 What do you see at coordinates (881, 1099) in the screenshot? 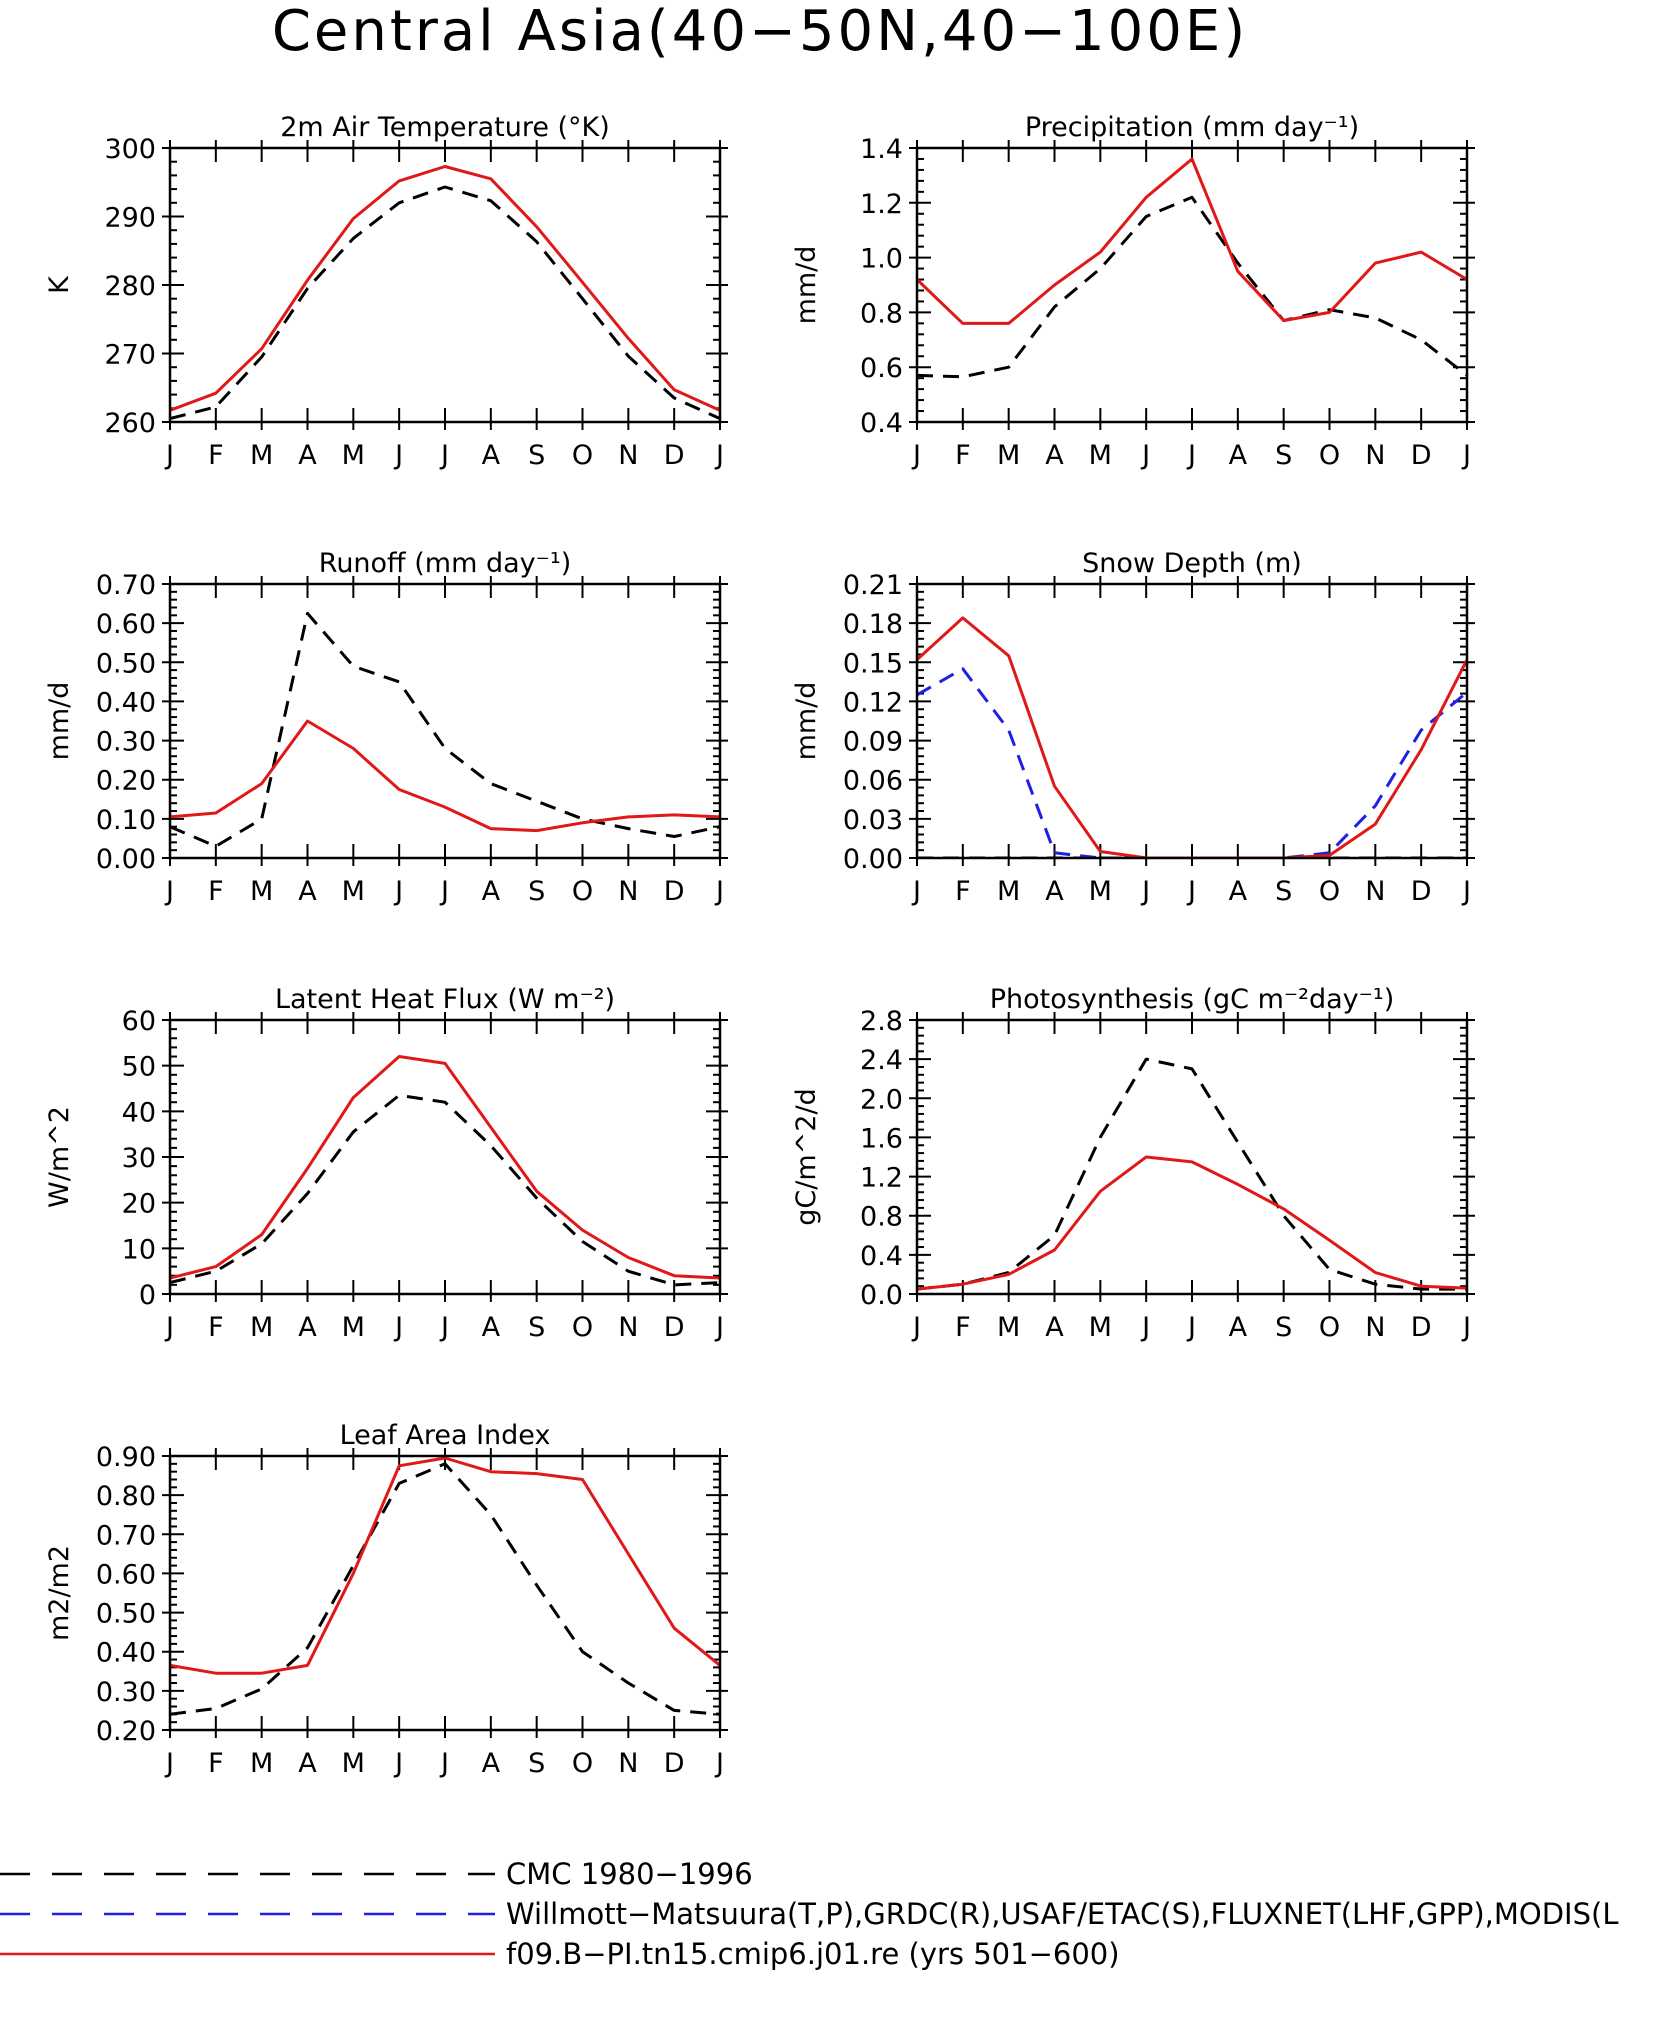
I see `y-tick-label: 2.0` at bounding box center [881, 1099].